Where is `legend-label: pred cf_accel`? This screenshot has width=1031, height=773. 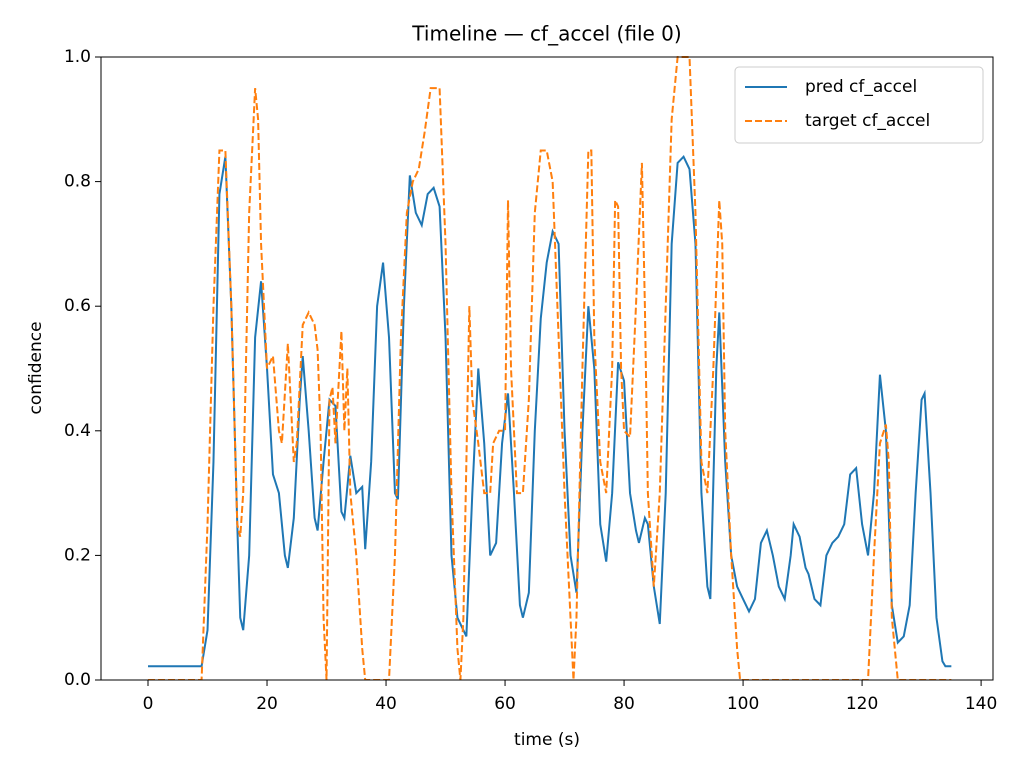 legend-label: pred cf_accel is located at coordinates (861, 87).